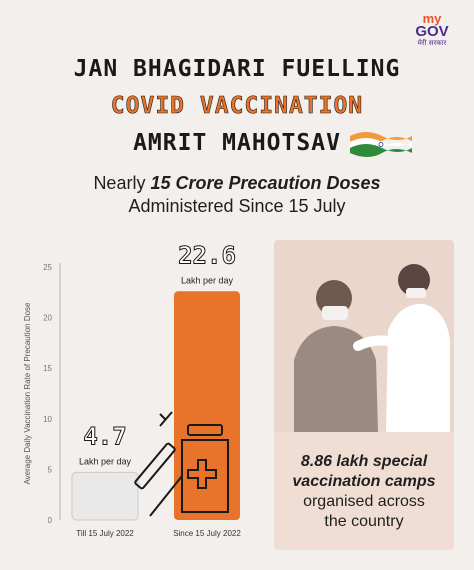 The height and width of the screenshot is (570, 474). I want to click on subtitle-prefix: Nearly, so click(122, 183).